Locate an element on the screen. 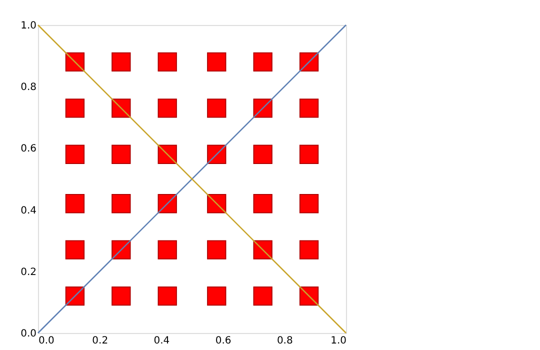 The width and height of the screenshot is (540, 350). y-tick-label: 0.0 is located at coordinates (28, 334).